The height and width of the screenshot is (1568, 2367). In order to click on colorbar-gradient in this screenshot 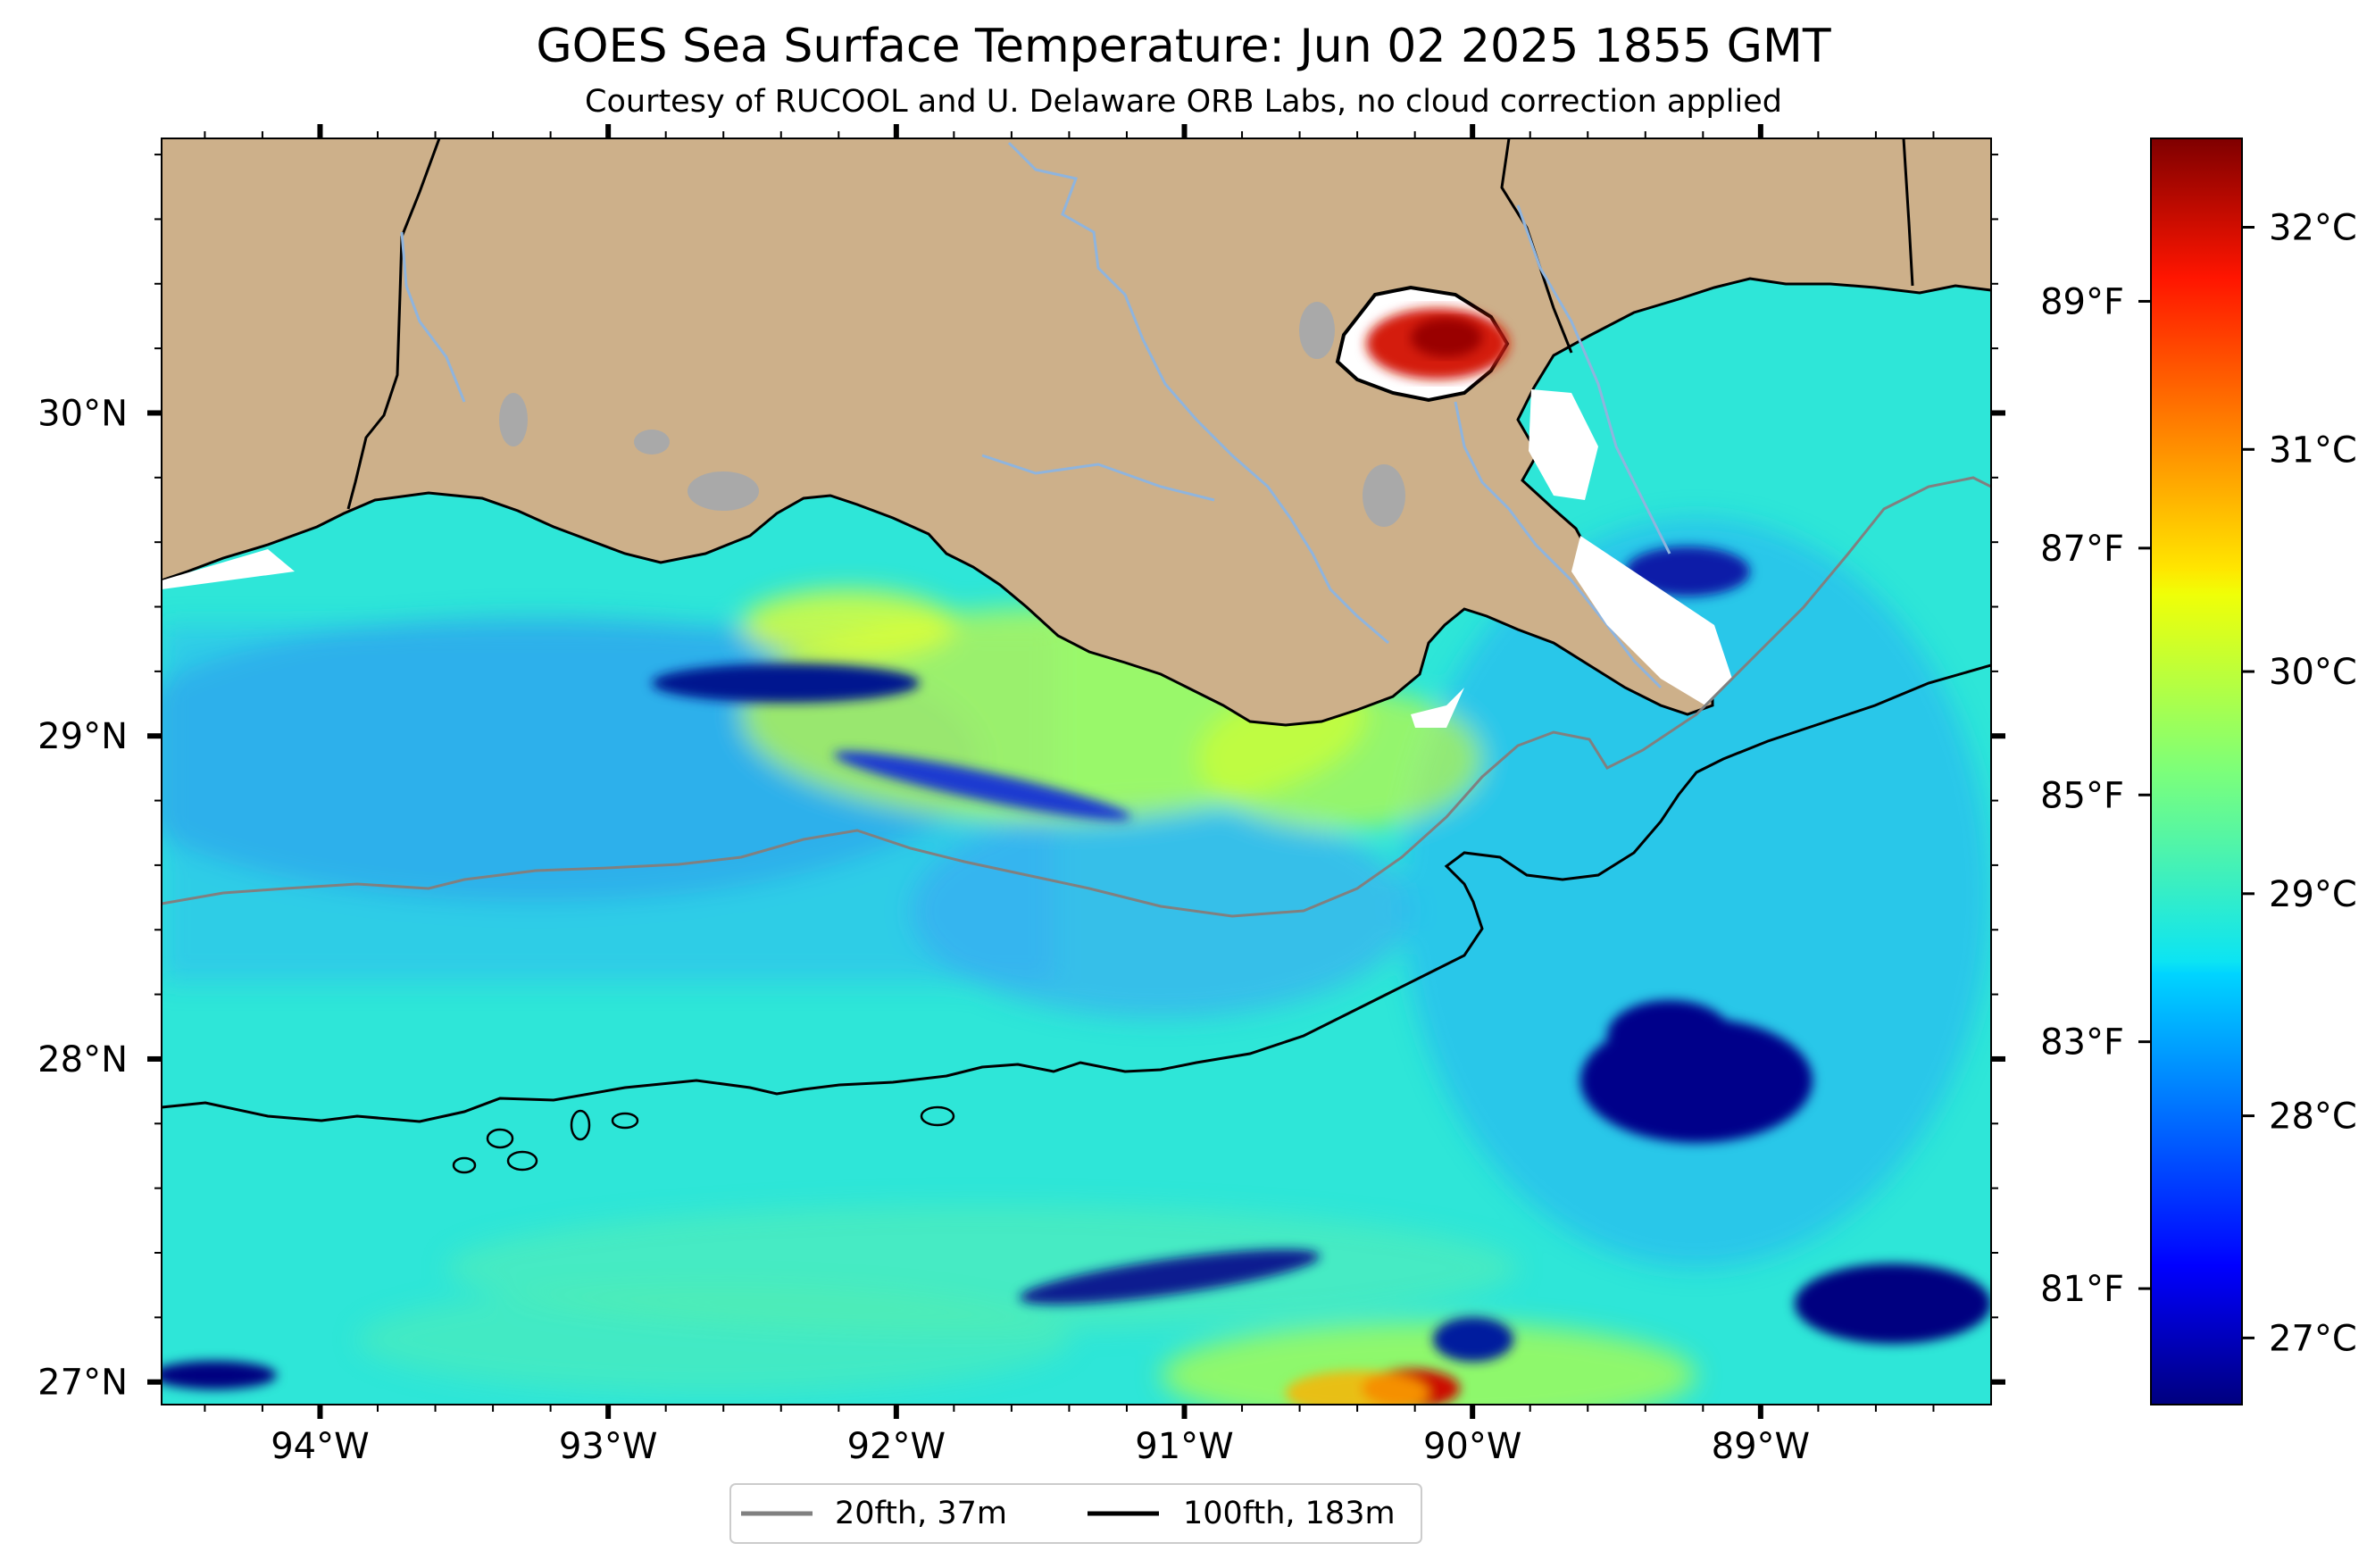, I will do `click(2196, 771)`.